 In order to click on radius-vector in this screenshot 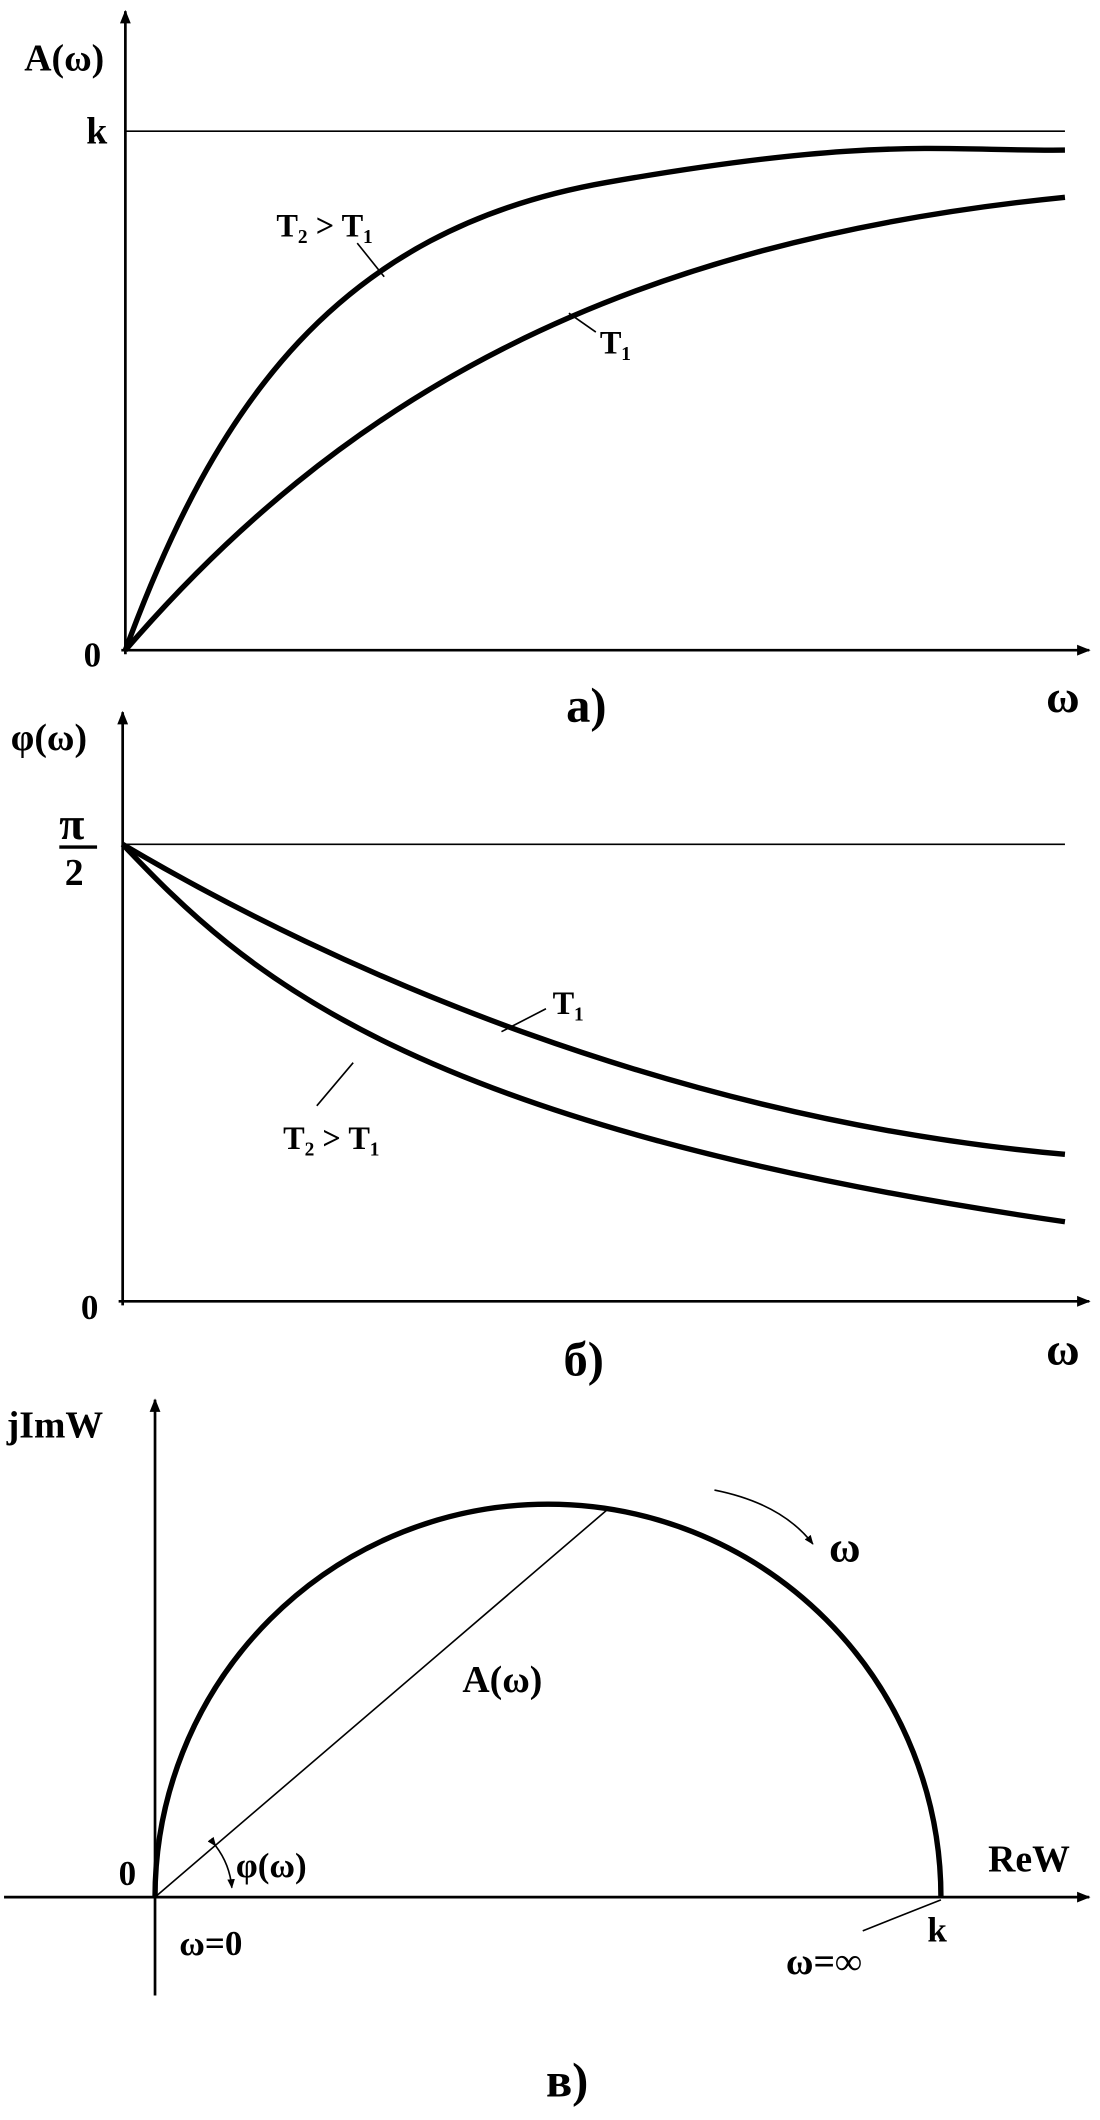, I will do `click(381, 1703)`.